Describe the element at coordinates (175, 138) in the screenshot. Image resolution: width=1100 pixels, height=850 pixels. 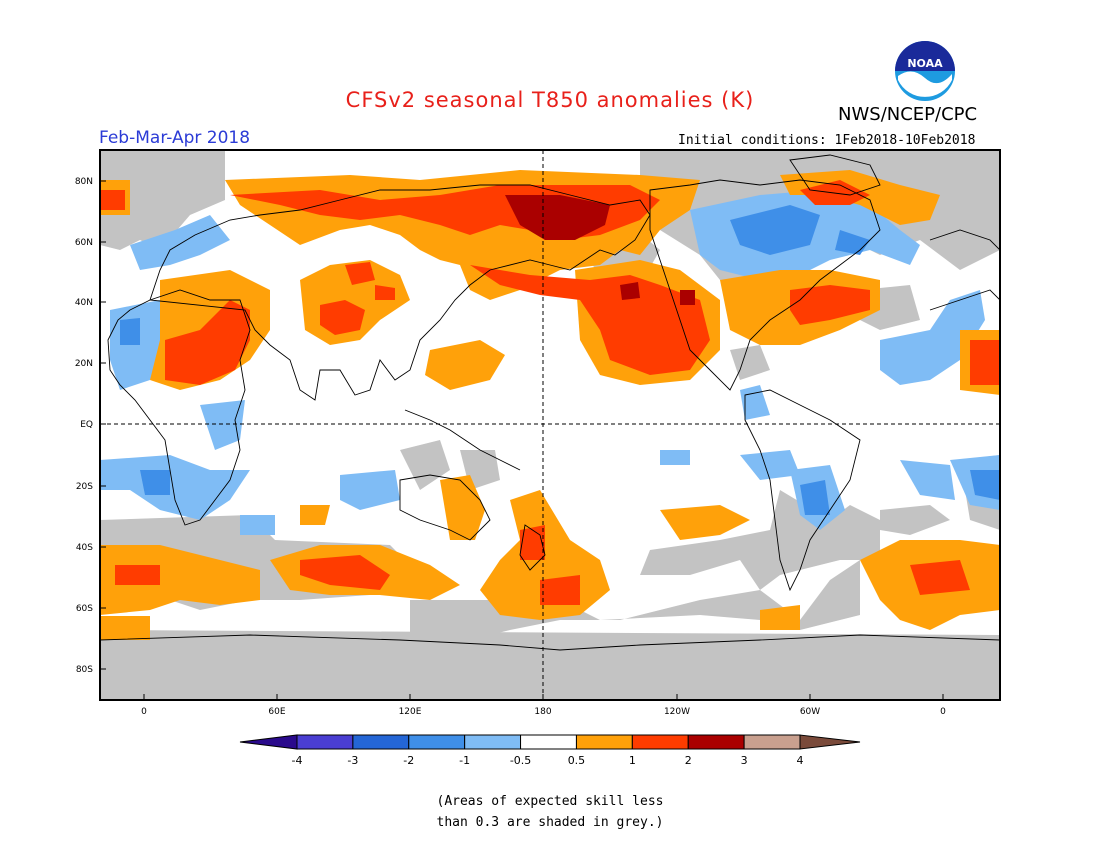
I see `season-label: Feb-Mar-Apr 2018` at that location.